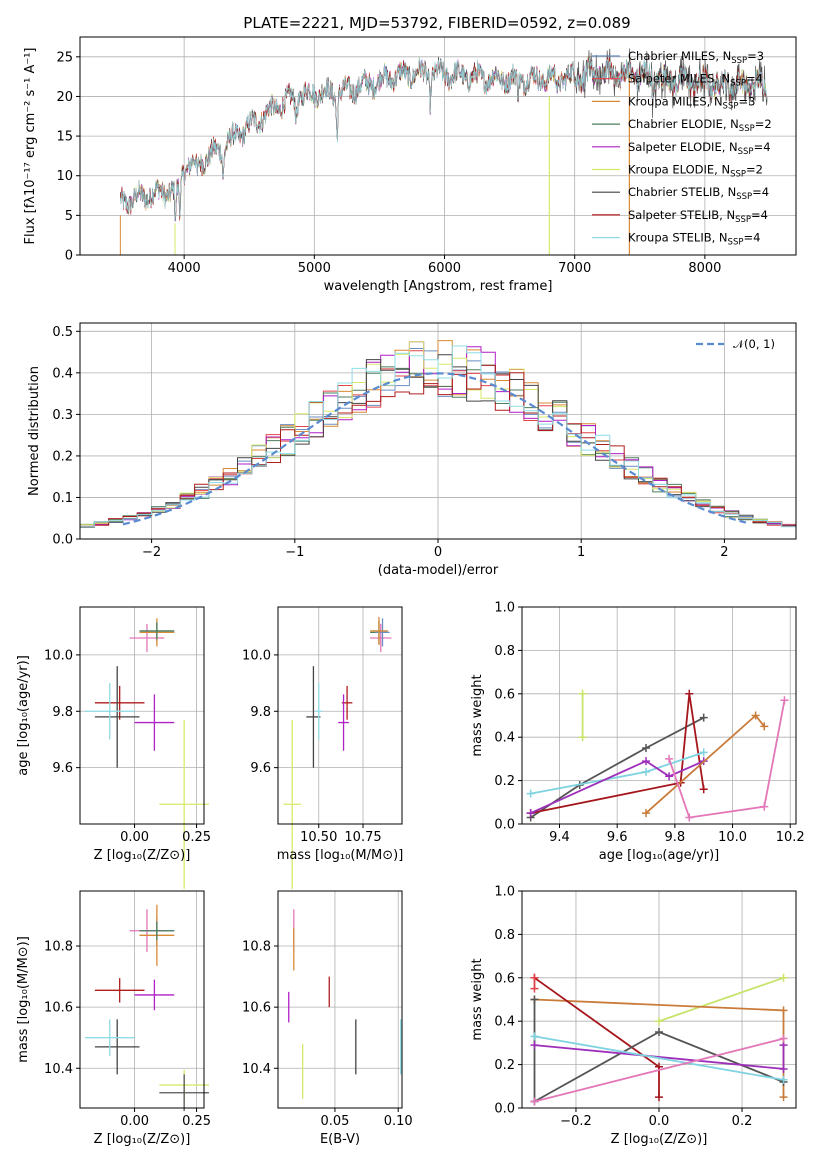 The width and height of the screenshot is (819, 1170). What do you see at coordinates (695, 80) in the screenshot?
I see `legend-label: Salpeter MILES, NSSP=4` at bounding box center [695, 80].